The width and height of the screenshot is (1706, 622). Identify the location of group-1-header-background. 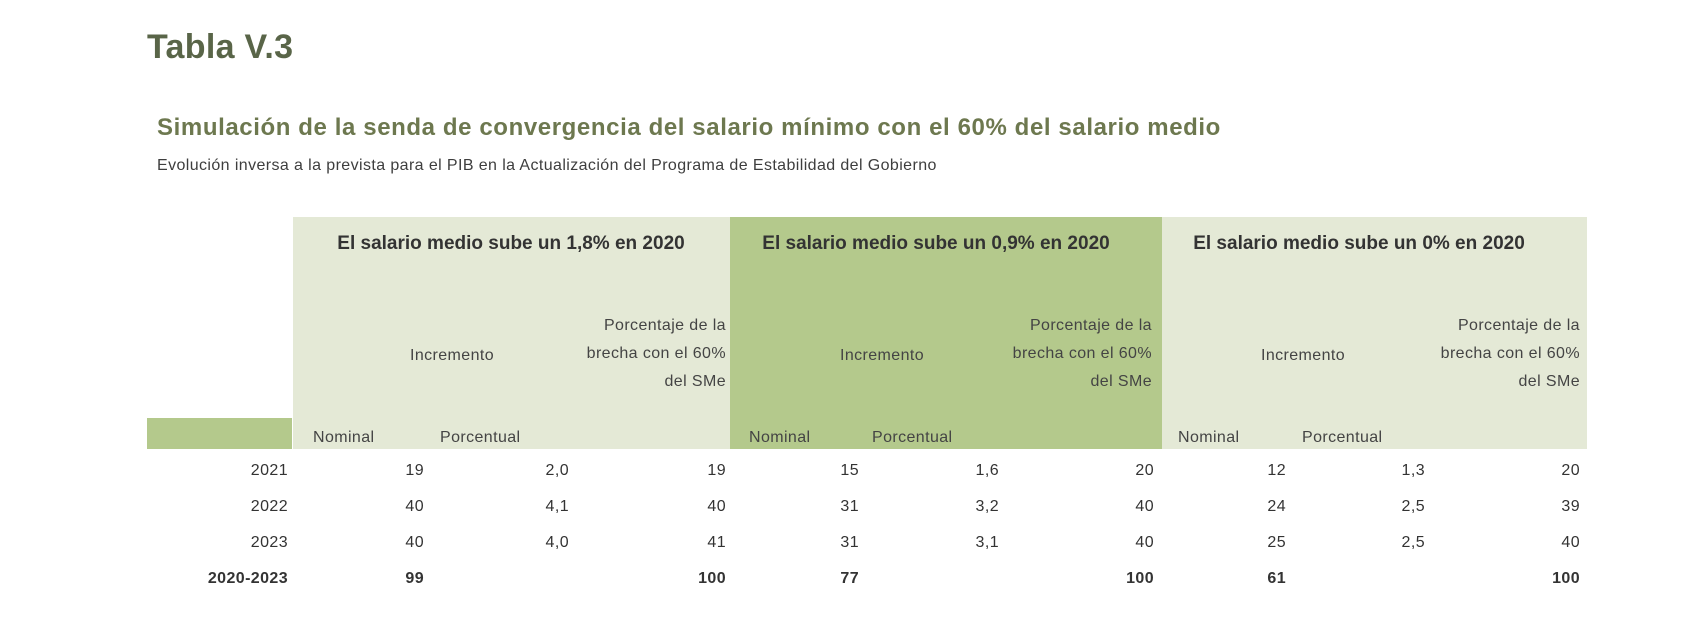
(511, 333).